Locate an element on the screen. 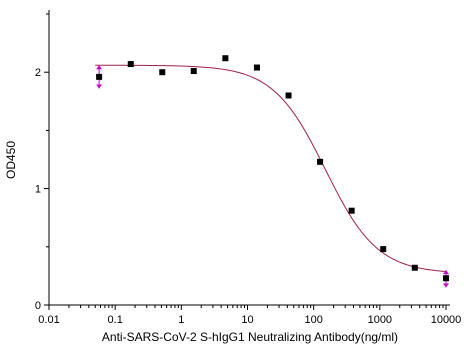 The image size is (464, 354). x-tick-label: 0.1 is located at coordinates (115, 320).